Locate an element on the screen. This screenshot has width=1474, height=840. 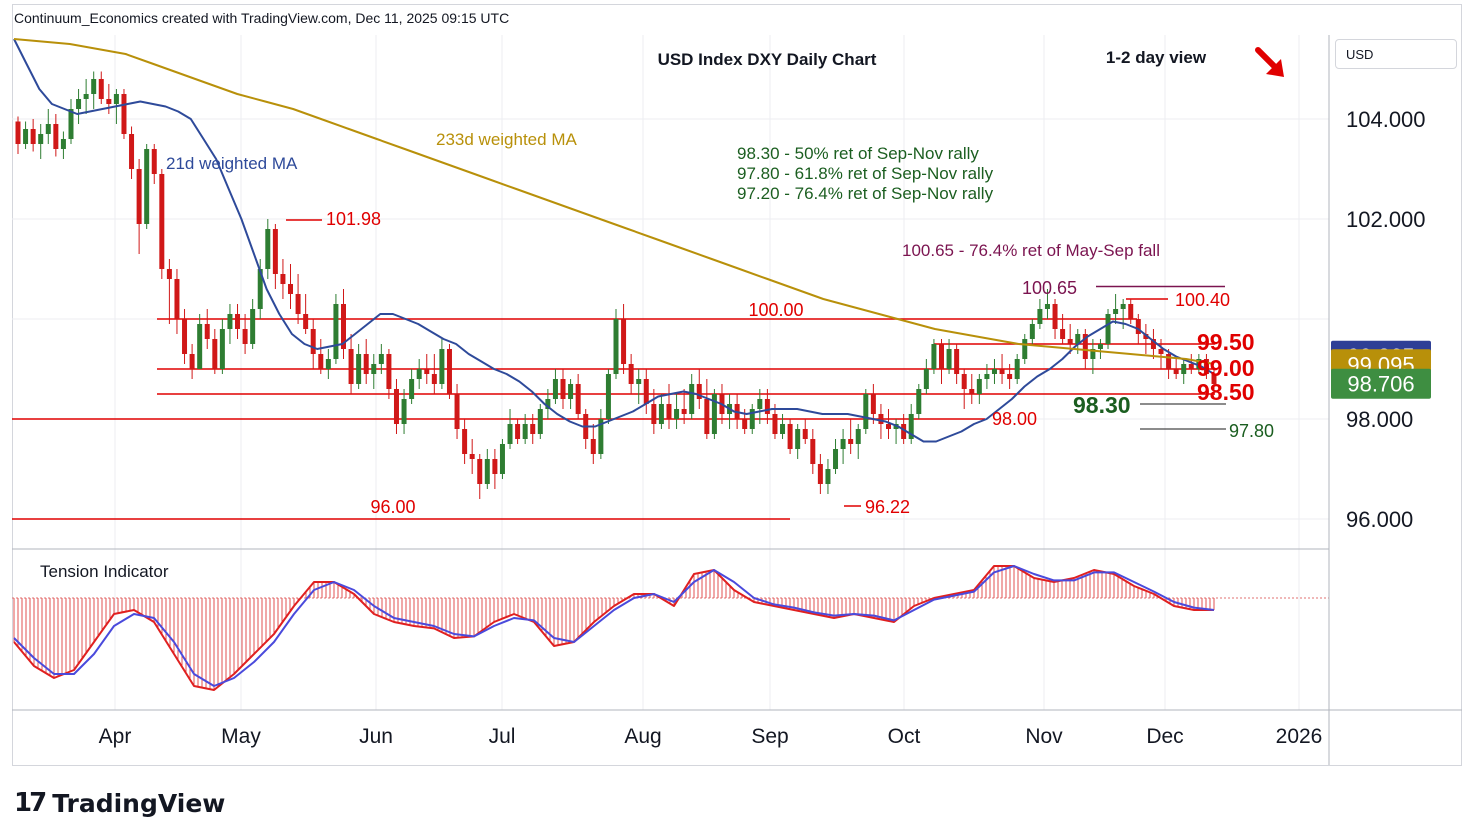
view-label: 1-2 day view is located at coordinates (1156, 57).